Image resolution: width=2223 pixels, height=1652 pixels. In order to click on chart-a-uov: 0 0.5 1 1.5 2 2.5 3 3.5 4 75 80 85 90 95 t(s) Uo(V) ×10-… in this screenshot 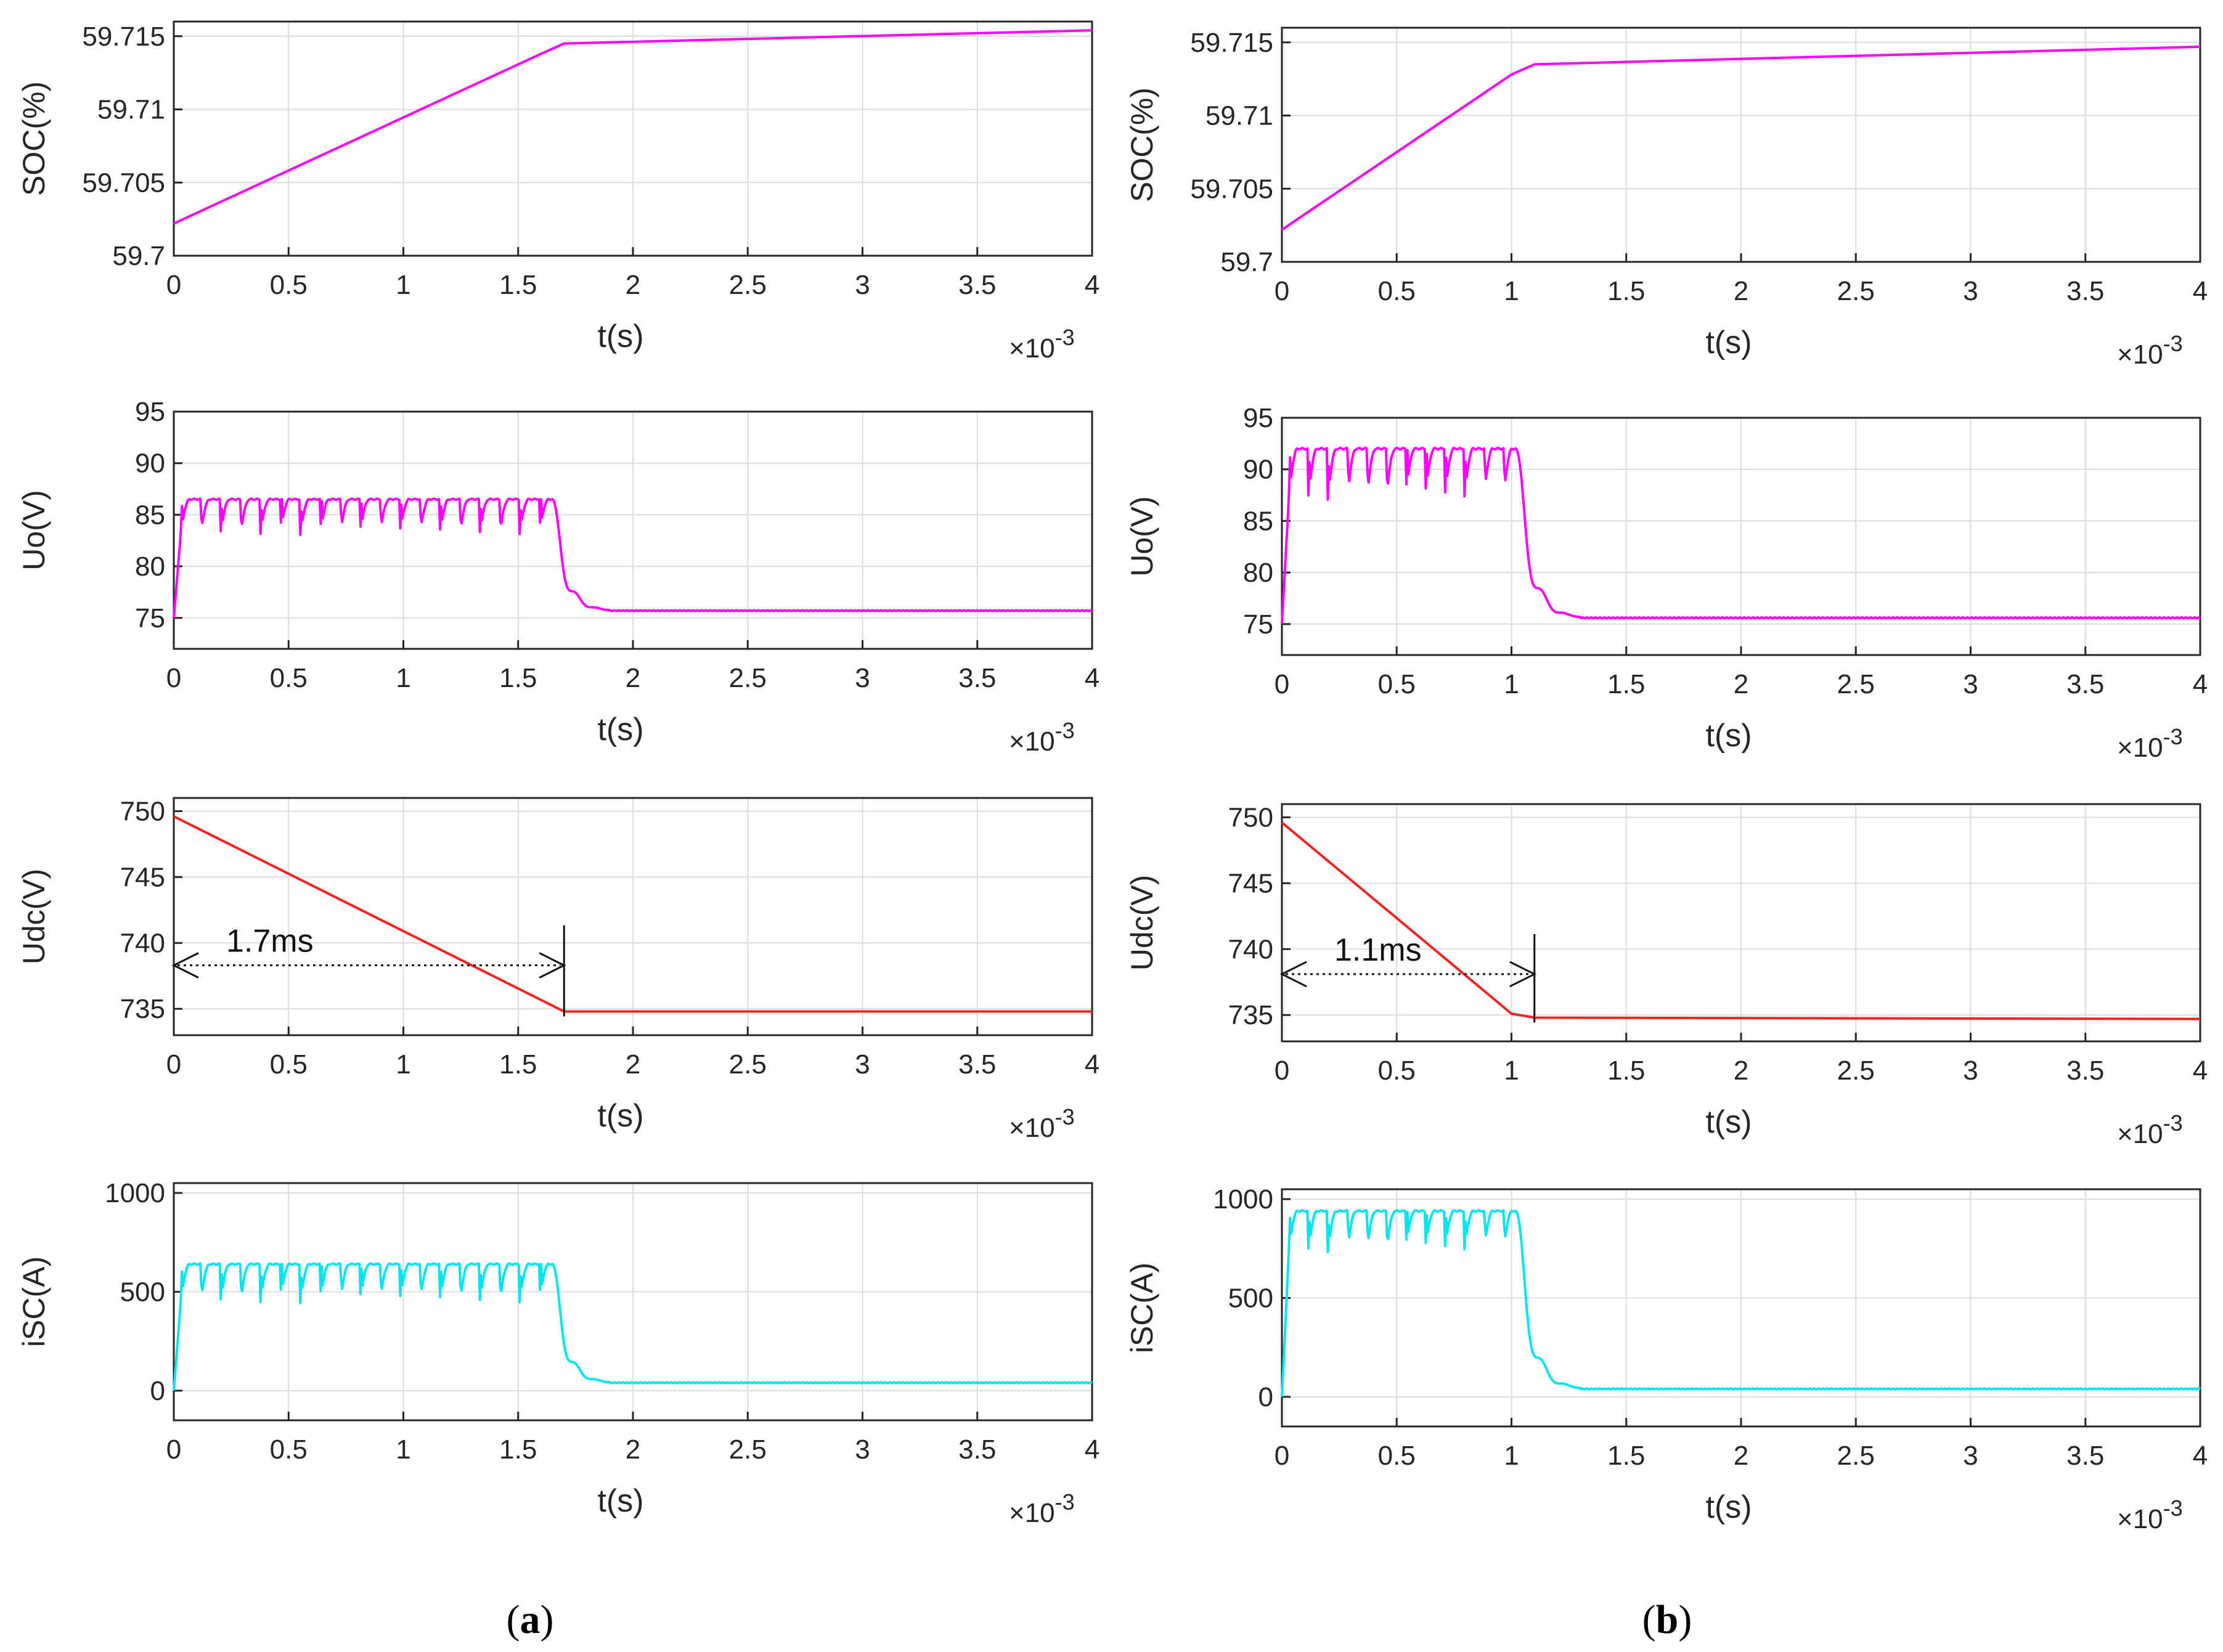, I will do `click(558, 577)`.